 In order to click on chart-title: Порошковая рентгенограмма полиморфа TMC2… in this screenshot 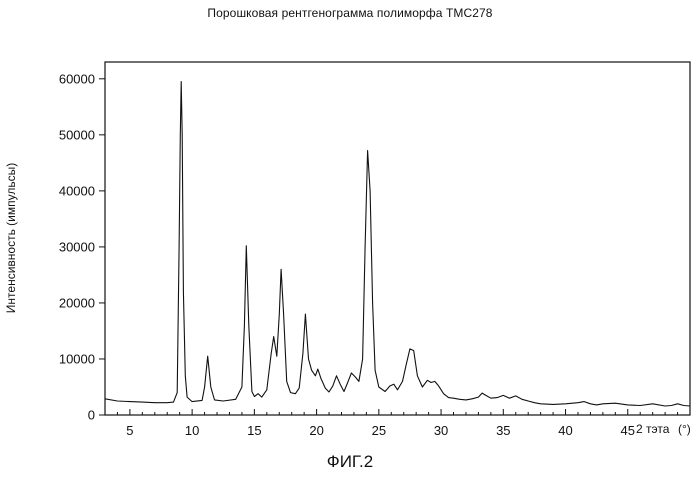, I will do `click(350, 13)`.